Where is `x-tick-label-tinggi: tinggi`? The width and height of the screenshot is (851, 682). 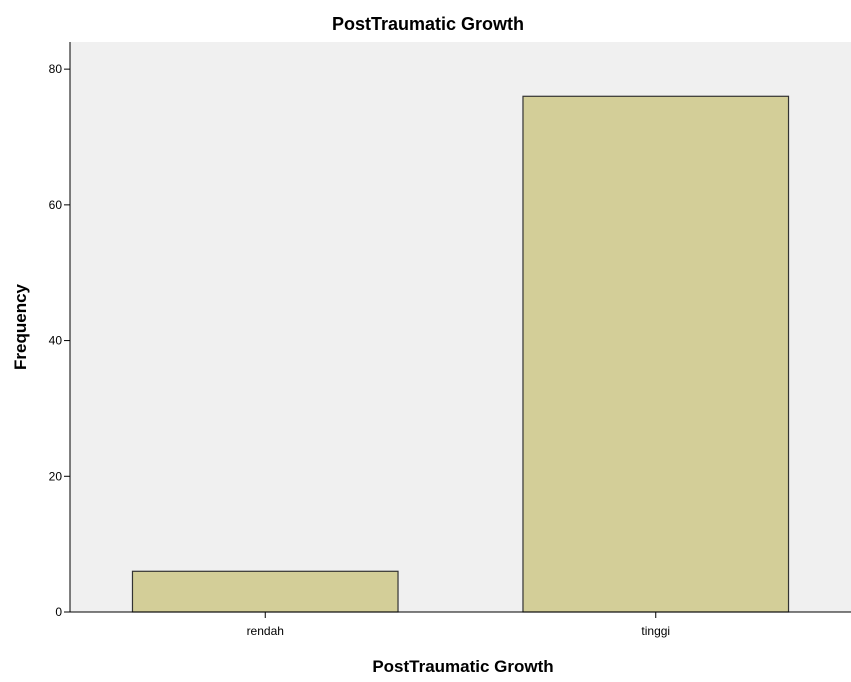
x-tick-label-tinggi: tinggi is located at coordinates (655, 631).